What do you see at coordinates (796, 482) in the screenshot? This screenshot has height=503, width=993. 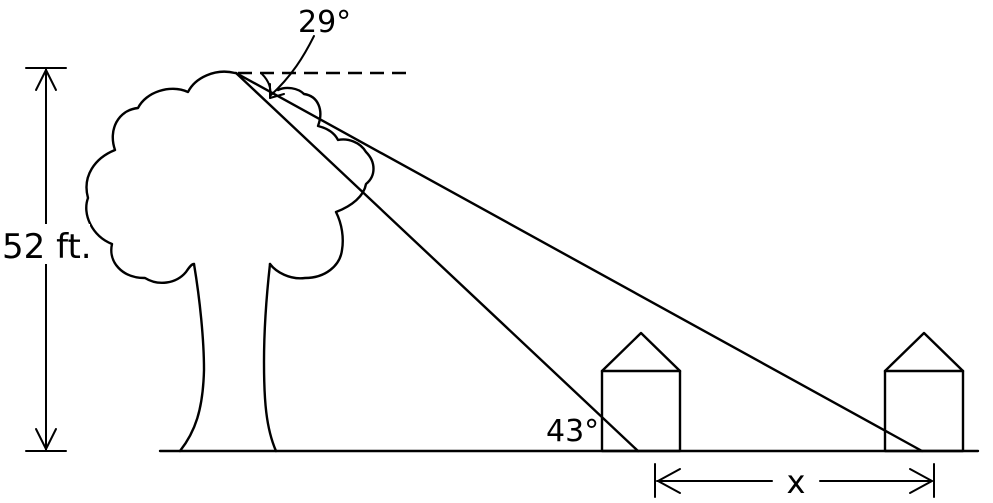 I see `distance-label: x` at bounding box center [796, 482].